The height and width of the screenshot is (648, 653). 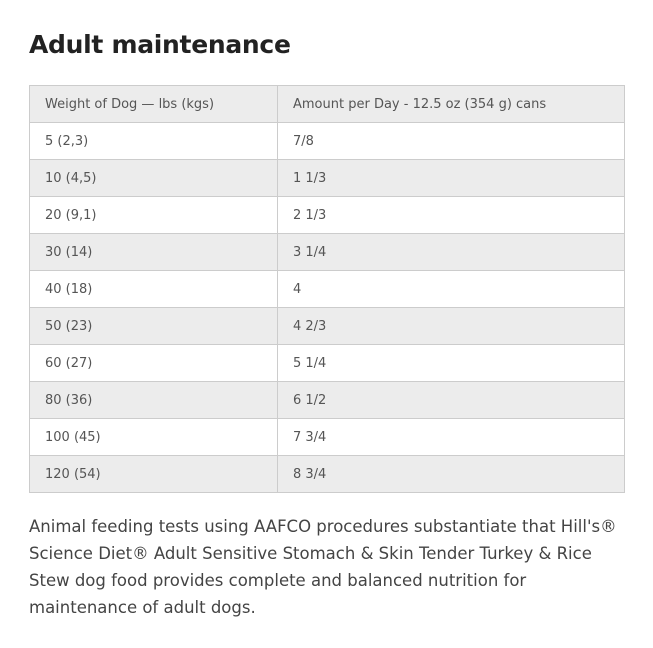 I want to click on table-row: 50 (23) 4 2/3, so click(x=327, y=326).